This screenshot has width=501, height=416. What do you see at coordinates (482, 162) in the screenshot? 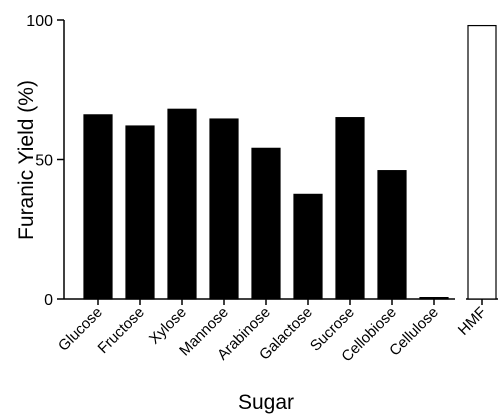
I see `bar-hmf` at bounding box center [482, 162].